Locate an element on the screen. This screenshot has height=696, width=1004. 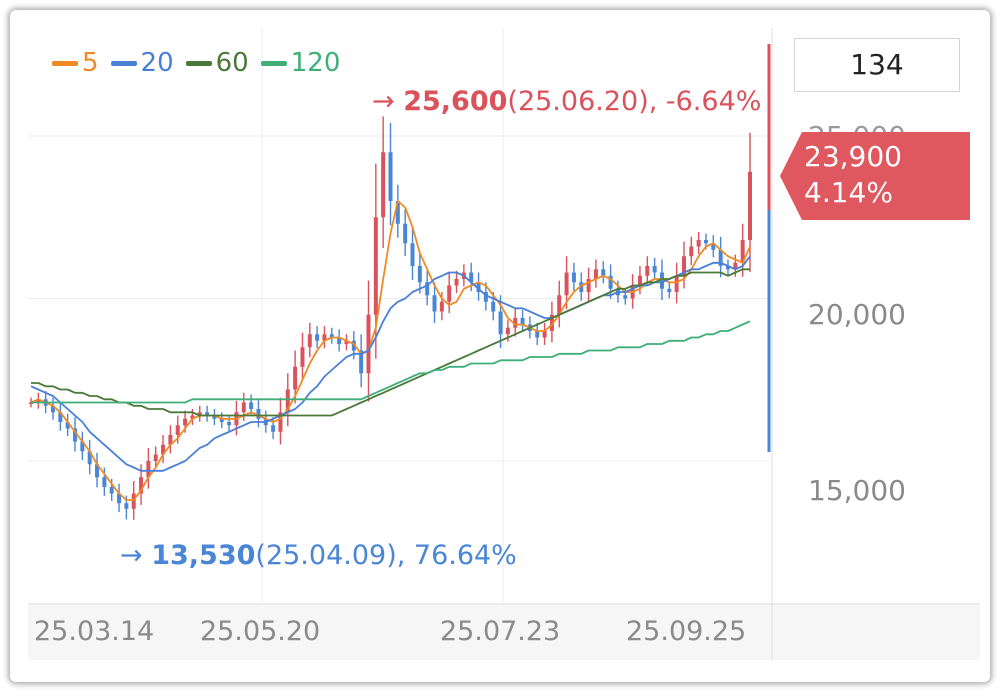
high-arrow-icon: → is located at coordinates (383, 101).